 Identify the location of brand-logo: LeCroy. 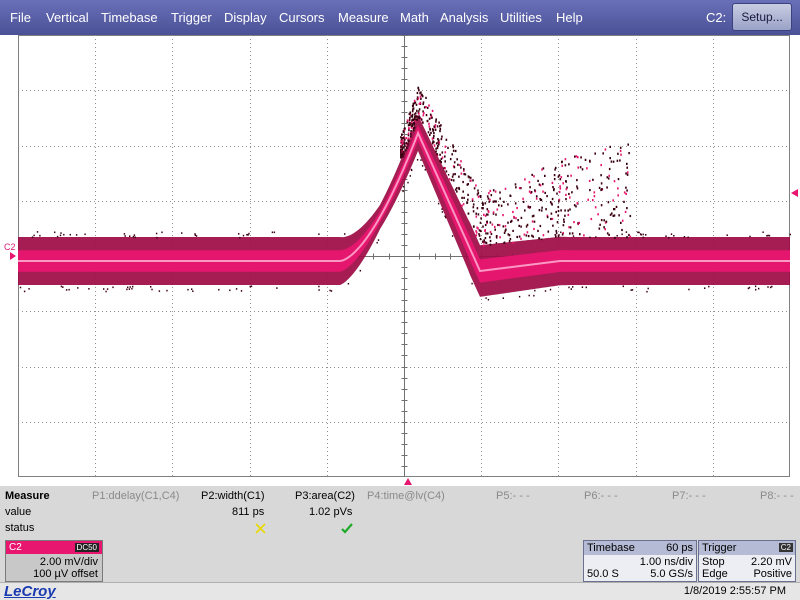
(30, 591).